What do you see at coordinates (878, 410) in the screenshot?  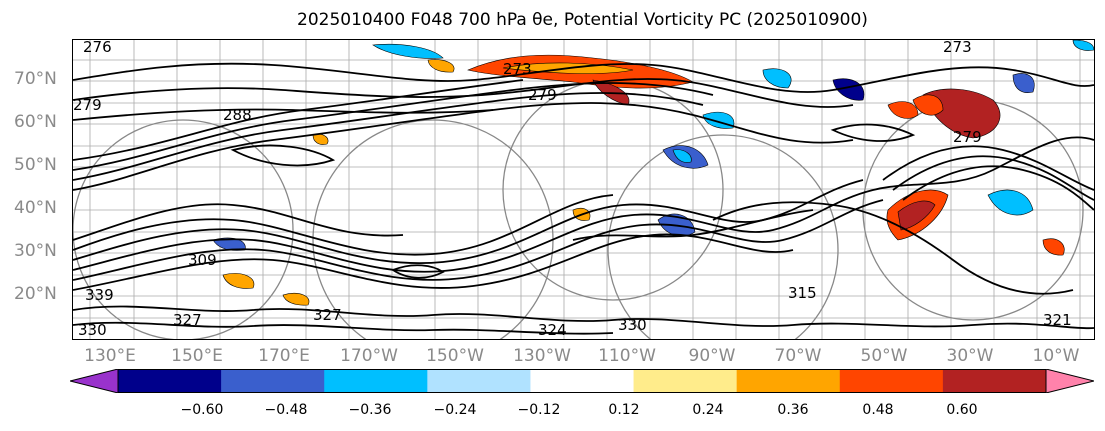 I see `colorbar-tick-label: 0.48` at bounding box center [878, 410].